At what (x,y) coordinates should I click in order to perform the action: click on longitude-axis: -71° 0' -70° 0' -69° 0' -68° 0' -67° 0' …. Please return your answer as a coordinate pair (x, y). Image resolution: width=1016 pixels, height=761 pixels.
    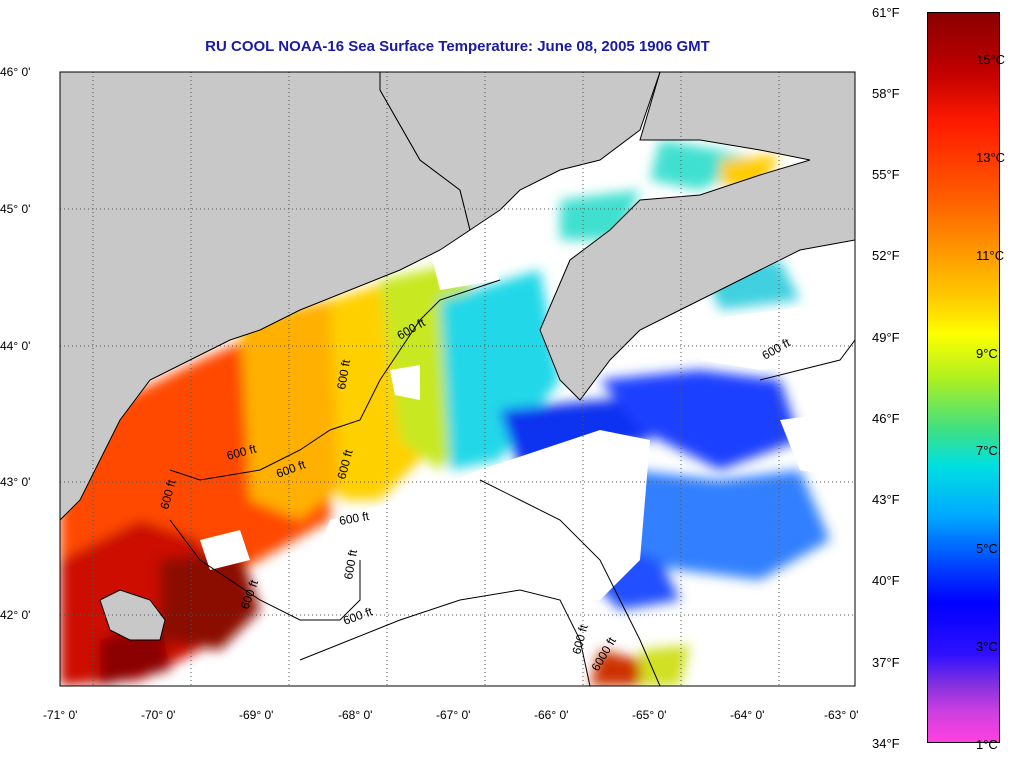
    Looking at the image, I should click on (450, 715).